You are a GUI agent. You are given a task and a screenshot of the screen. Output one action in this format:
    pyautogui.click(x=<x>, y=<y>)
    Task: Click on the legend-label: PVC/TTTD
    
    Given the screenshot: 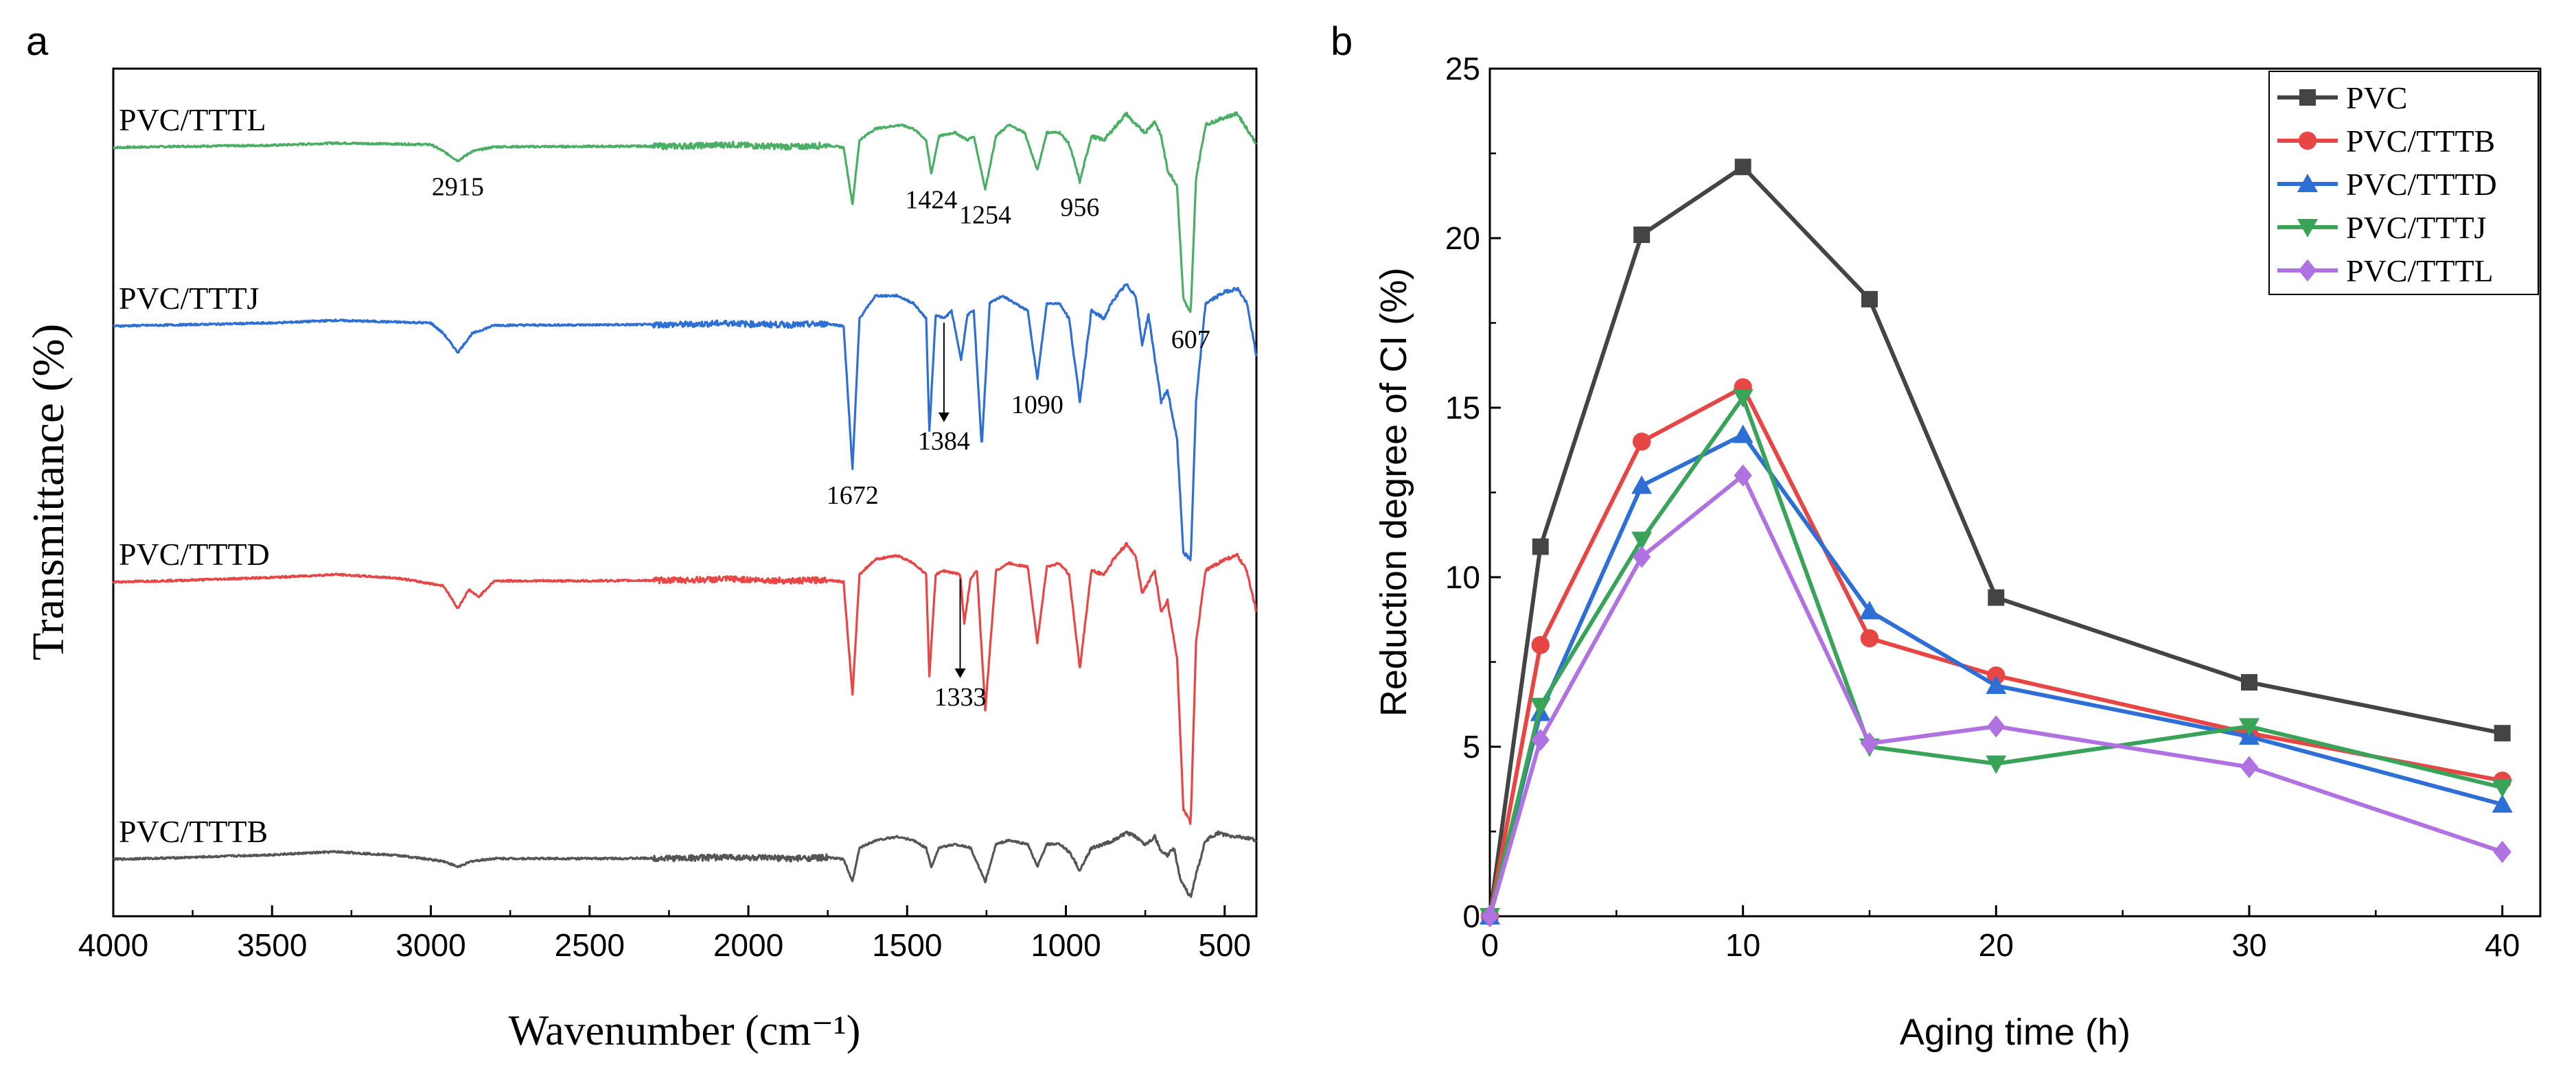 What is the action you would take?
    pyautogui.click(x=2421, y=184)
    